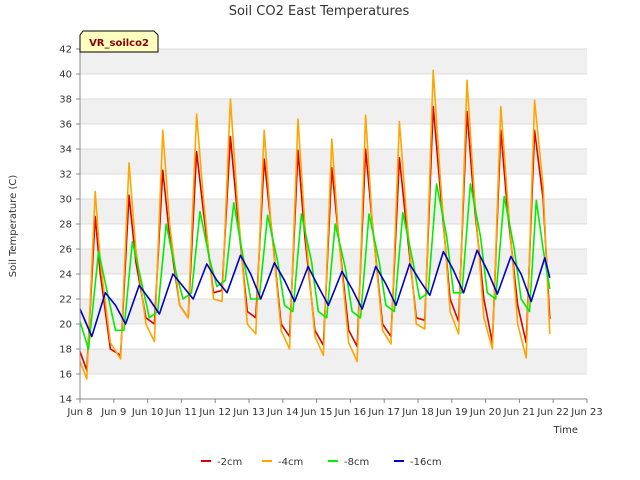 Image resolution: width=640 pixels, height=480 pixels. I want to click on x-tick-label: Jun 14, so click(282, 412).